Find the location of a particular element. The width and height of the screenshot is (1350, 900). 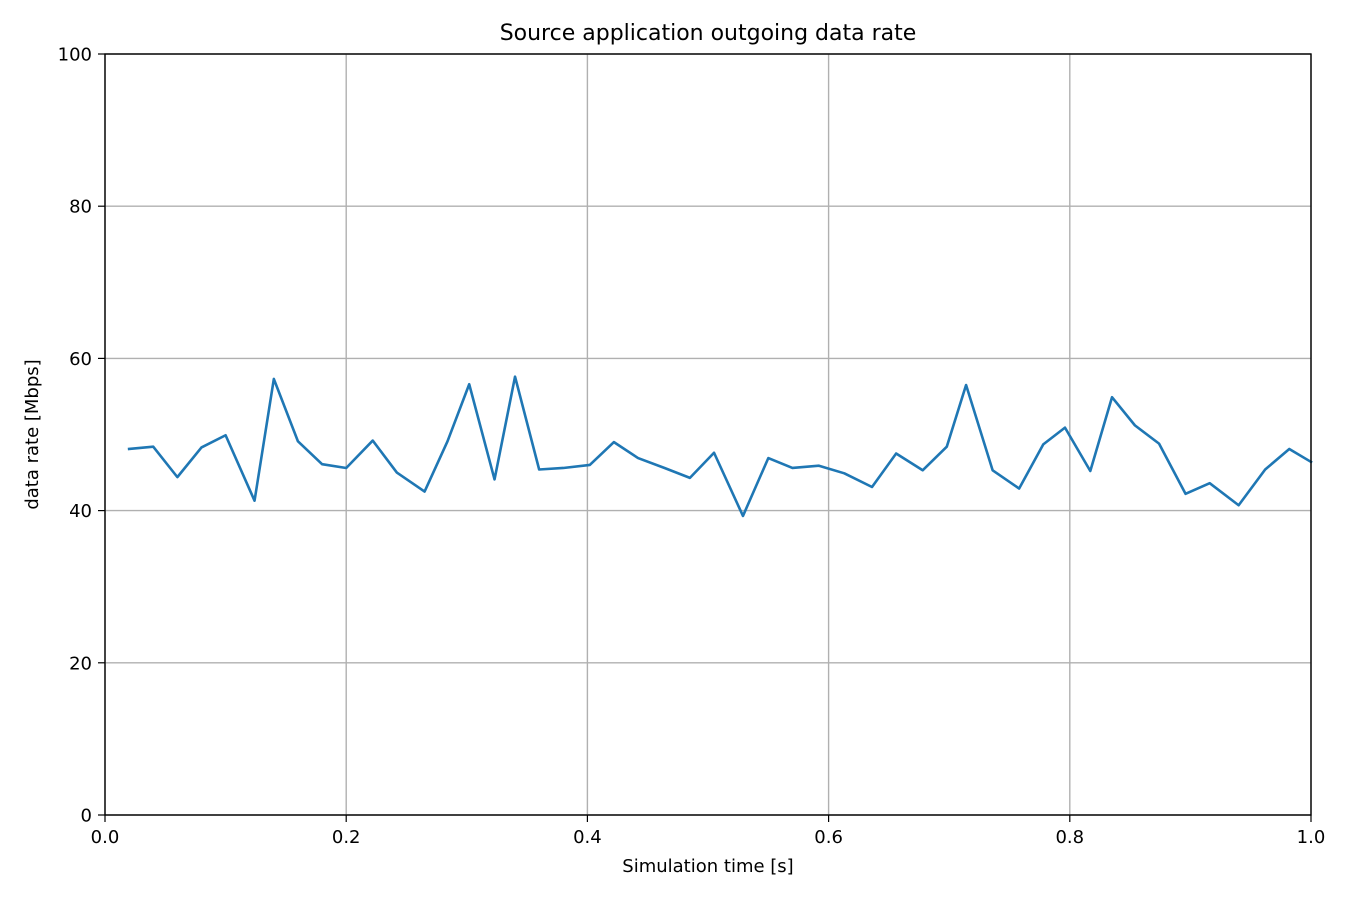

y-tick-label: 20 is located at coordinates (80, 663).